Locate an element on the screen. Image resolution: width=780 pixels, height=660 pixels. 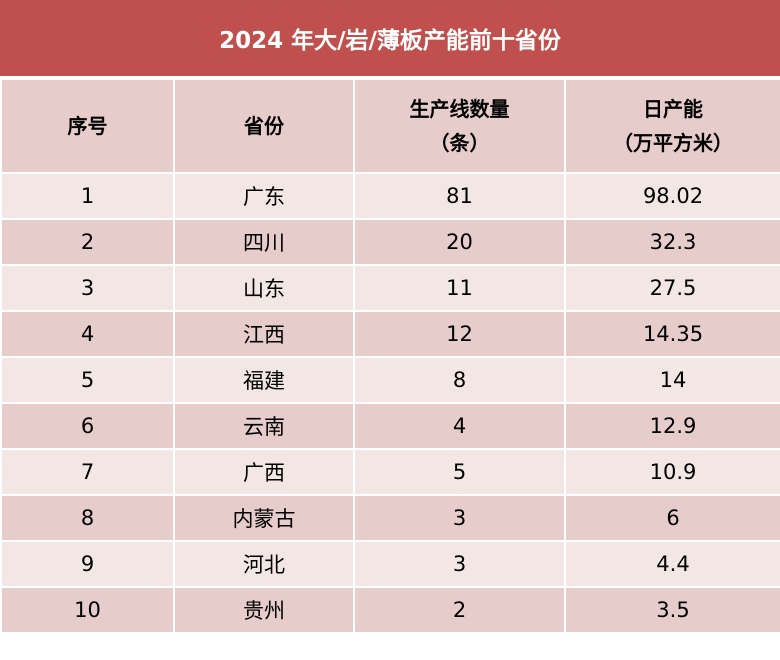
table-row: 1 广东 81 98.02 is located at coordinates (390, 196).